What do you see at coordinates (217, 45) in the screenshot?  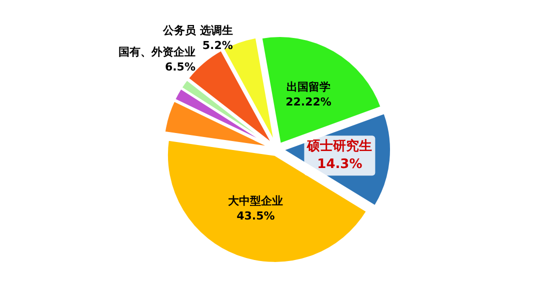 I see `data-label: 5.2%` at bounding box center [217, 45].